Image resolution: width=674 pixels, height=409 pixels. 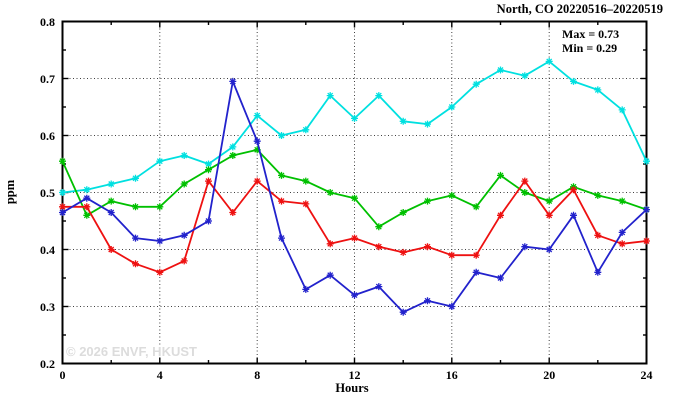 I want to click on y-tick-label: 0.8, so click(x=47, y=22).